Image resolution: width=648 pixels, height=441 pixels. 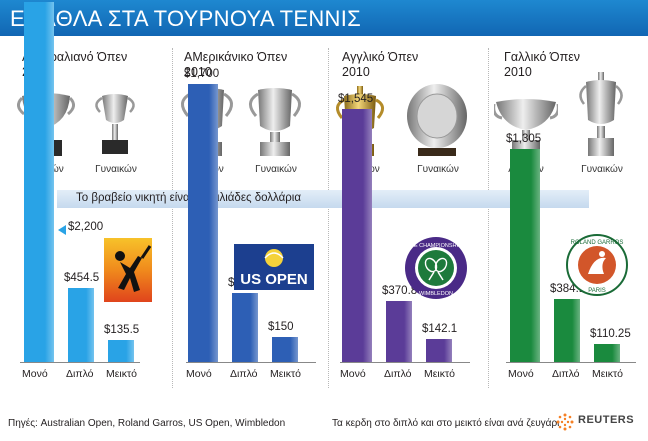 I want to click on us-open-logo-icon: US OPEN, so click(x=274, y=267).